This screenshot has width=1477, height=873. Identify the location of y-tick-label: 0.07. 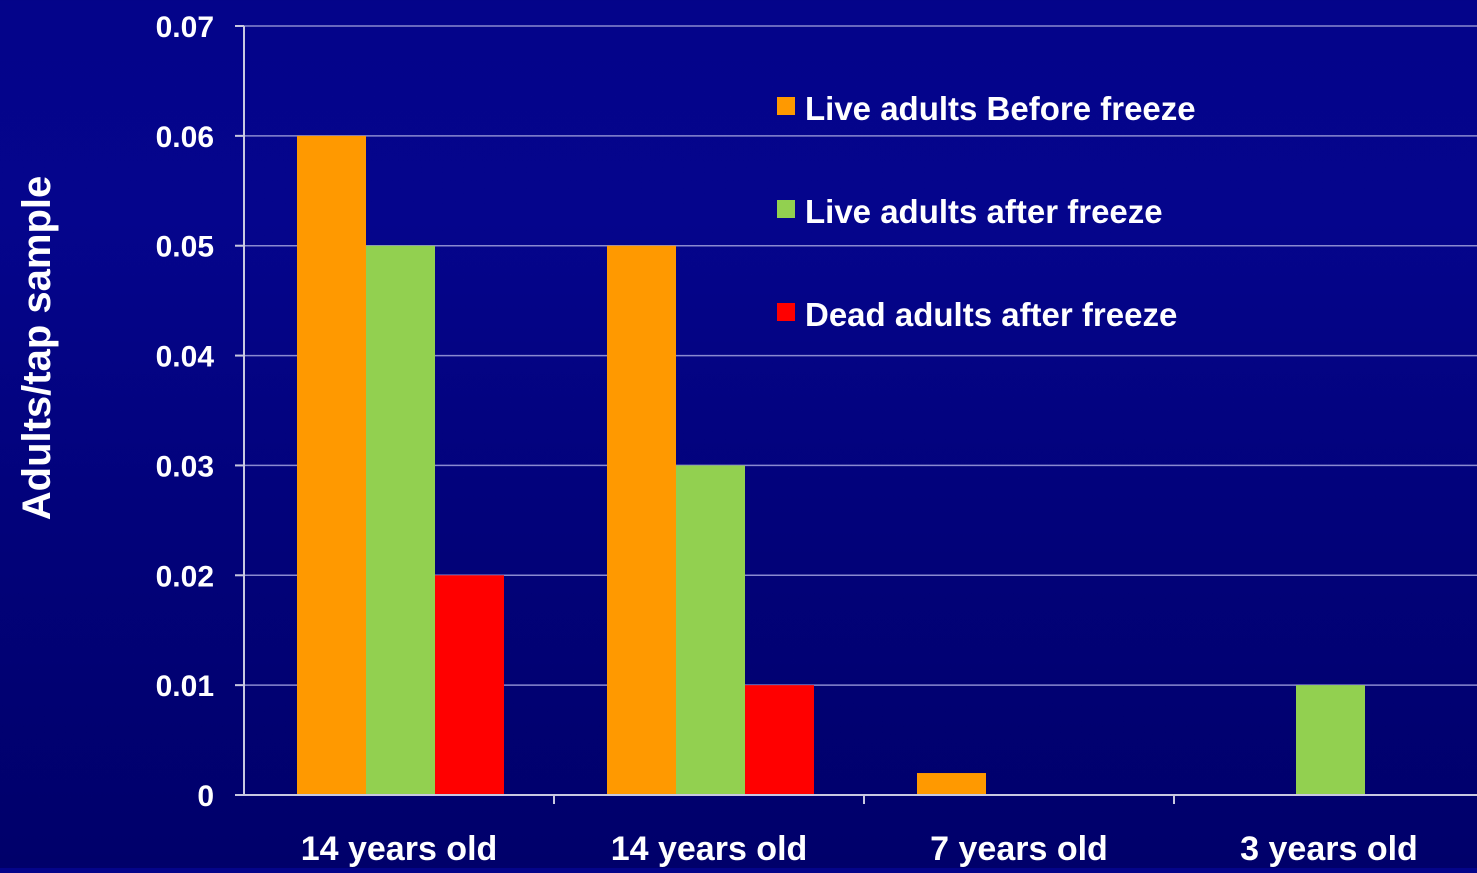
(185, 27).